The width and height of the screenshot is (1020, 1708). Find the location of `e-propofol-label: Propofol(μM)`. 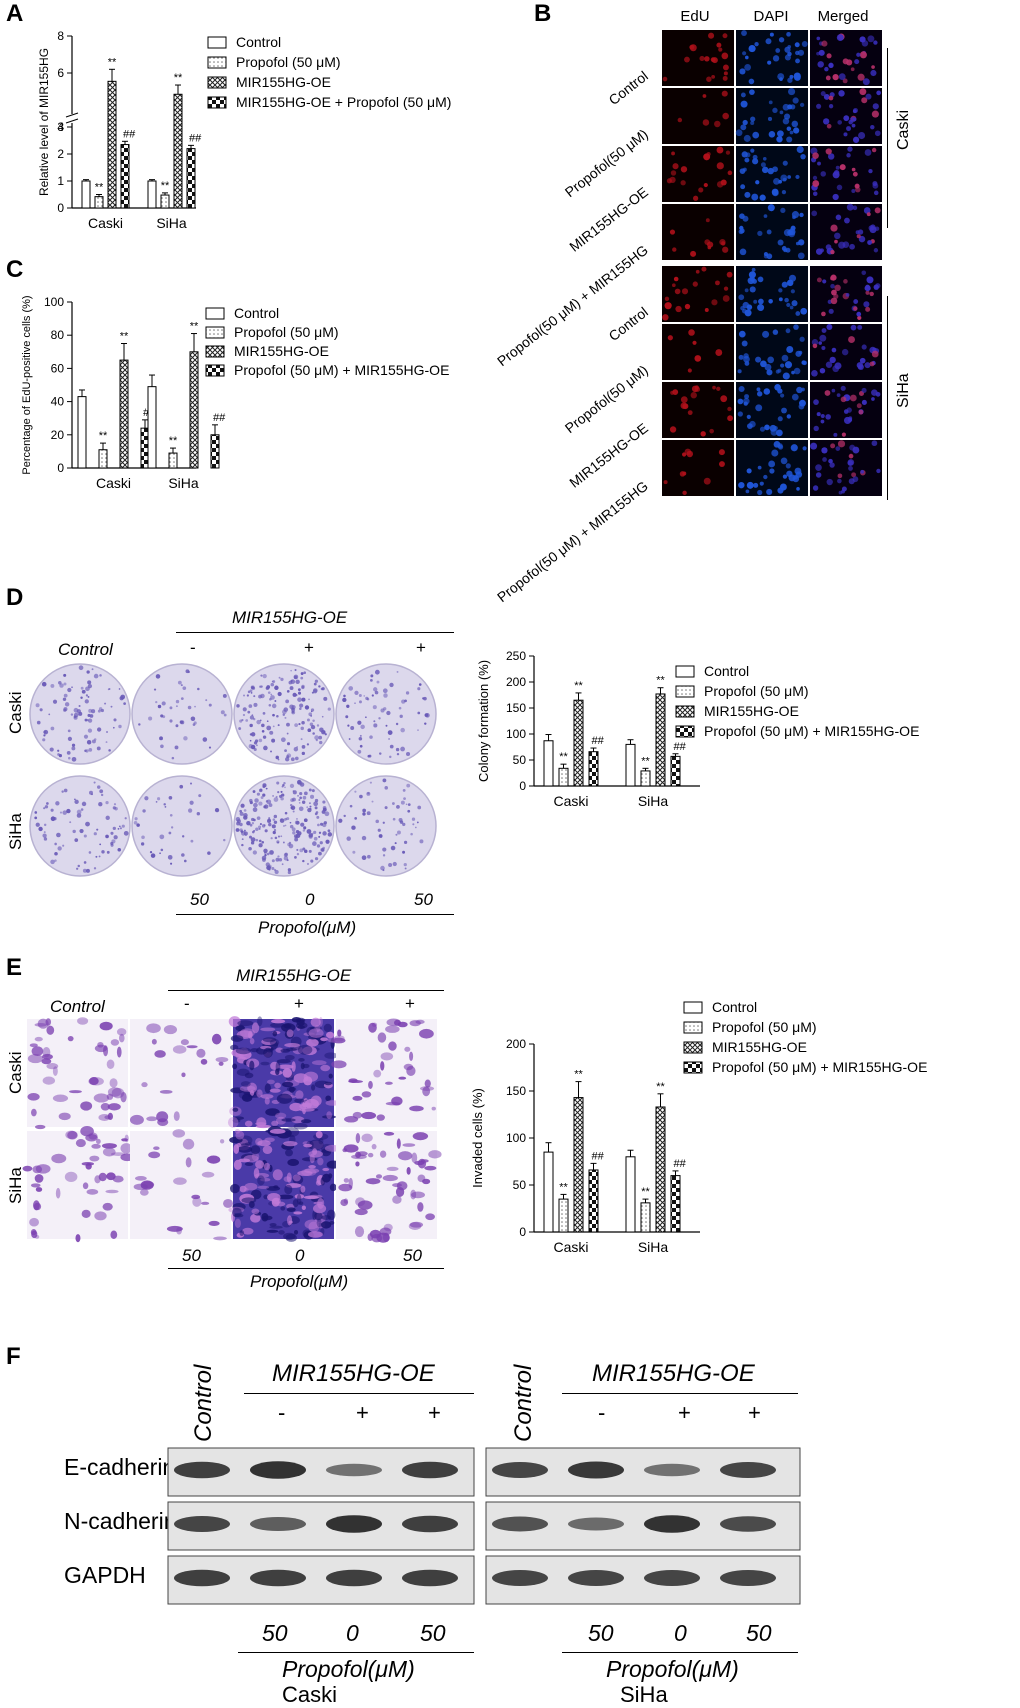

e-propofol-label: Propofol(μM) is located at coordinates (299, 1281).